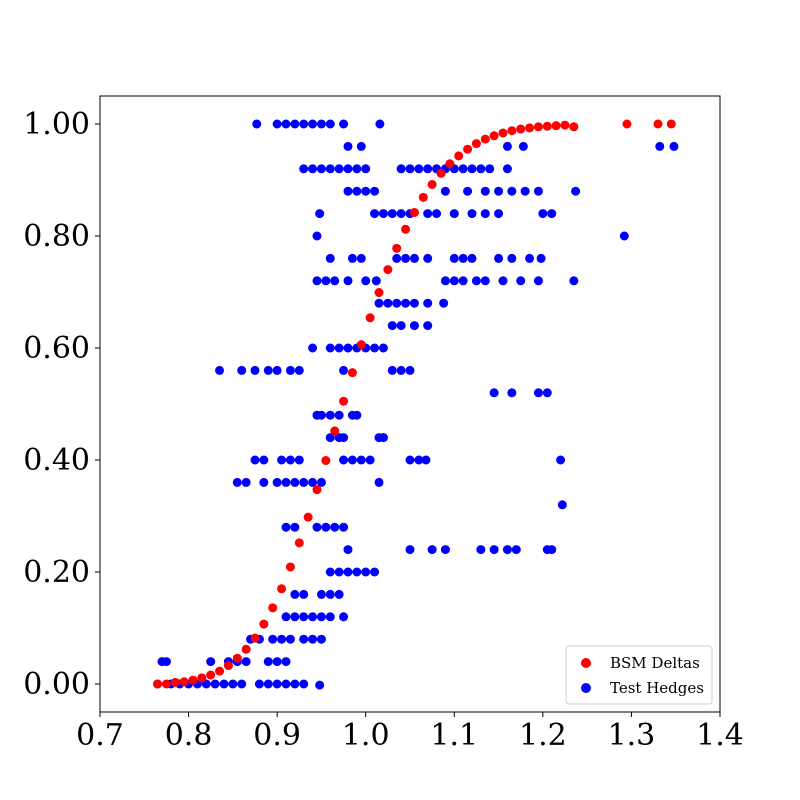 This screenshot has height=800, width=800. Describe the element at coordinates (632, 735) in the screenshot. I see `x-tick-label-6: 1.3` at that location.